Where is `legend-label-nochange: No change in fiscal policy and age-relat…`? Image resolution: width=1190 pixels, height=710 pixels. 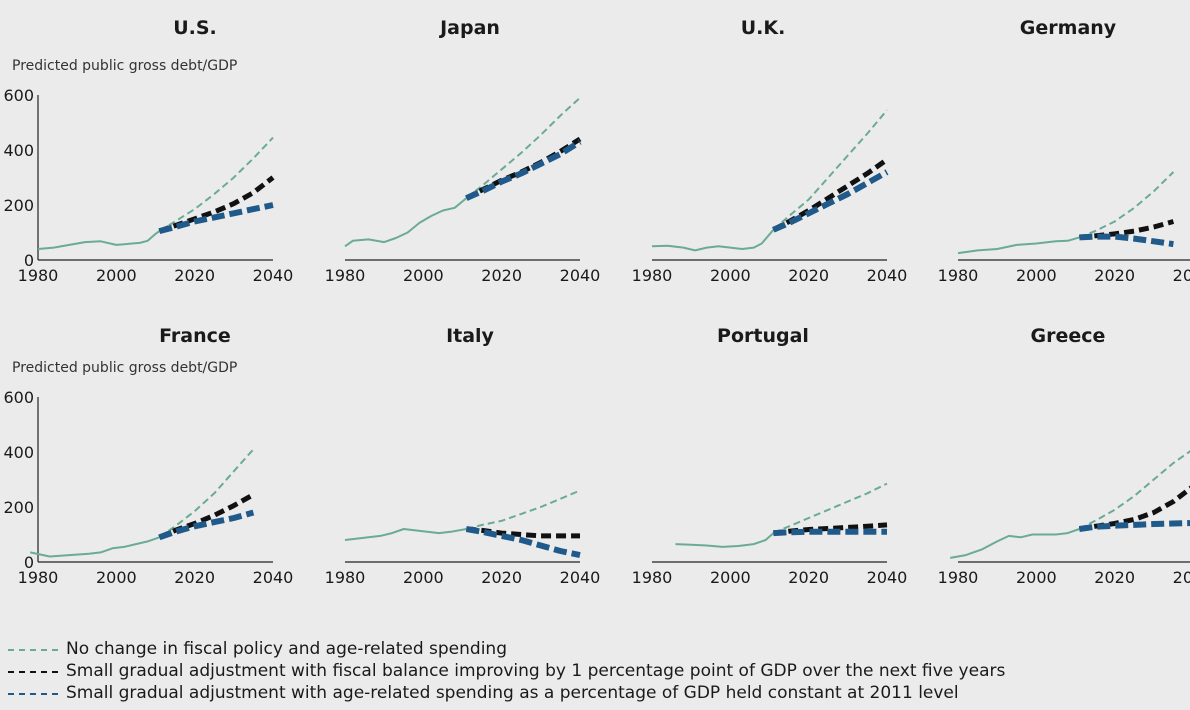
legend-label-nochange: No change in fiscal policy and age-relat… is located at coordinates (286, 649).